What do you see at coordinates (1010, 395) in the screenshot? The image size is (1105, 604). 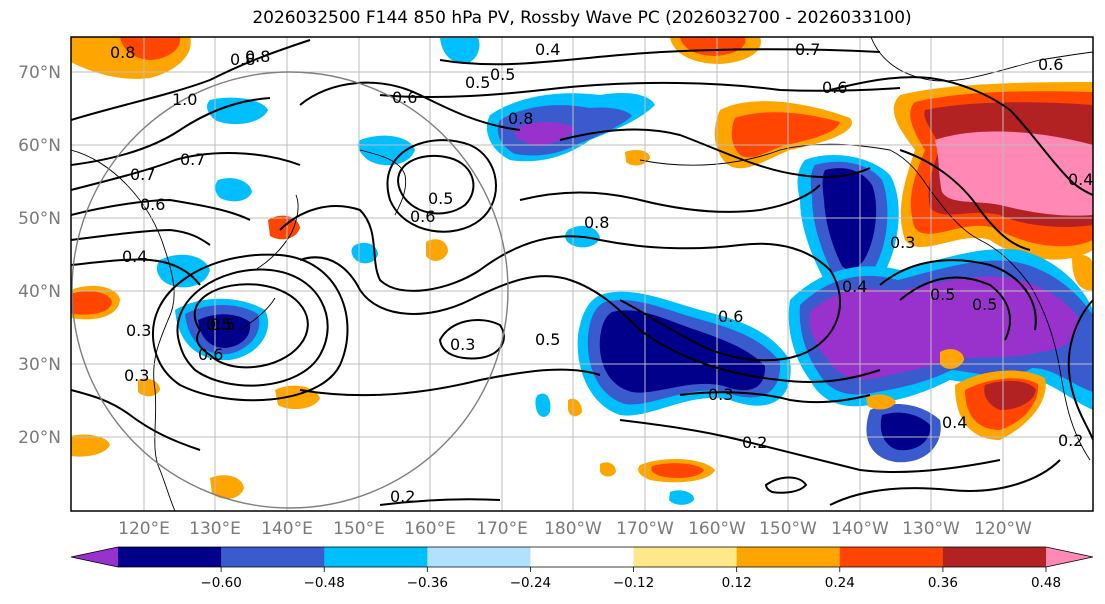 I see `positive-anomaly-baja-max` at bounding box center [1010, 395].